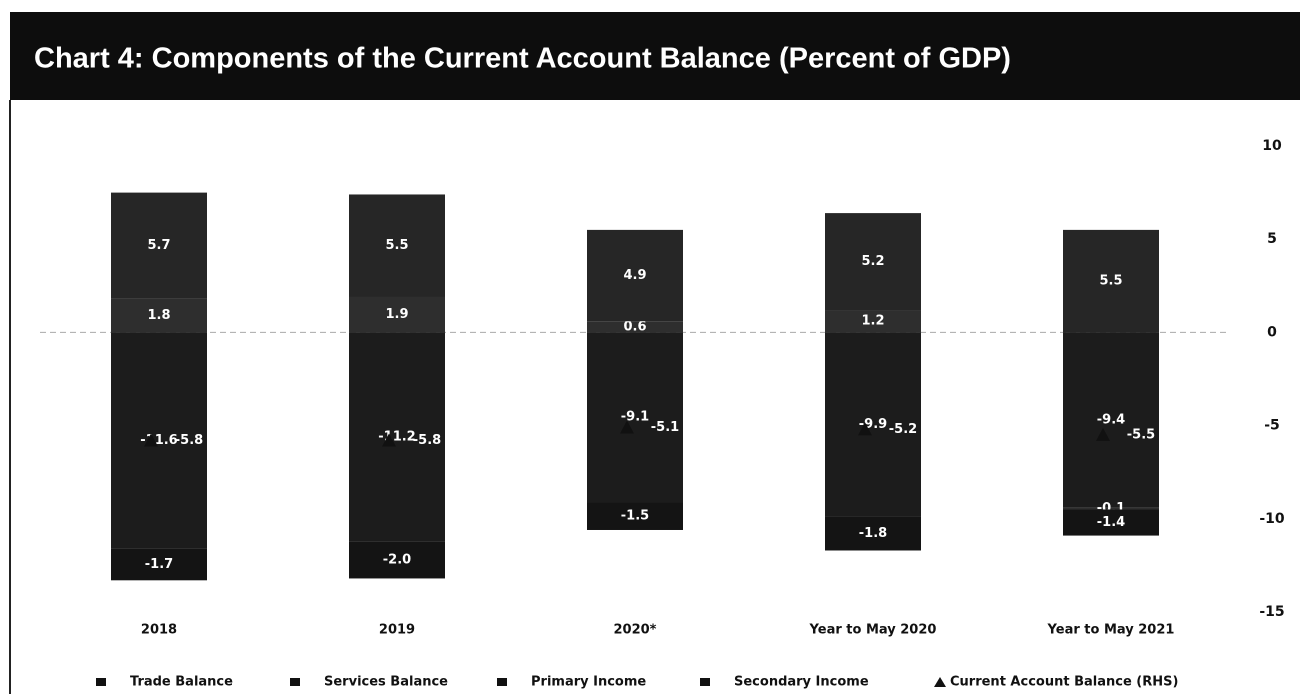  What do you see at coordinates (1141, 434) in the screenshot?
I see `data-label: -5.5` at bounding box center [1141, 434].